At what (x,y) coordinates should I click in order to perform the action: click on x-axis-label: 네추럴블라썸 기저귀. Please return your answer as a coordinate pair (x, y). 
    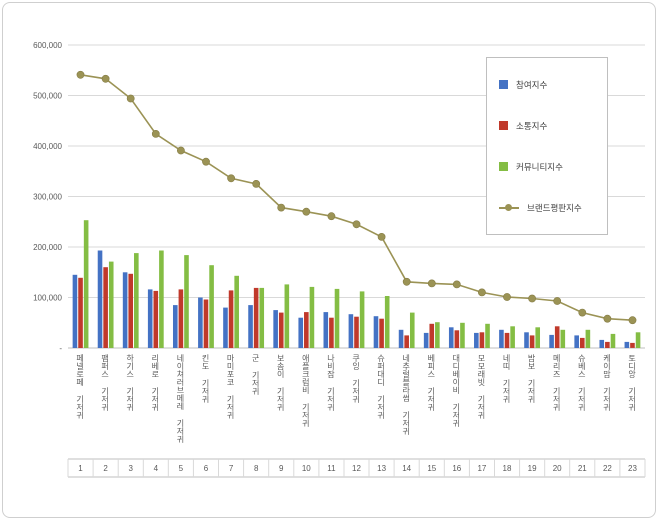
    Looking at the image, I should click on (406, 394).